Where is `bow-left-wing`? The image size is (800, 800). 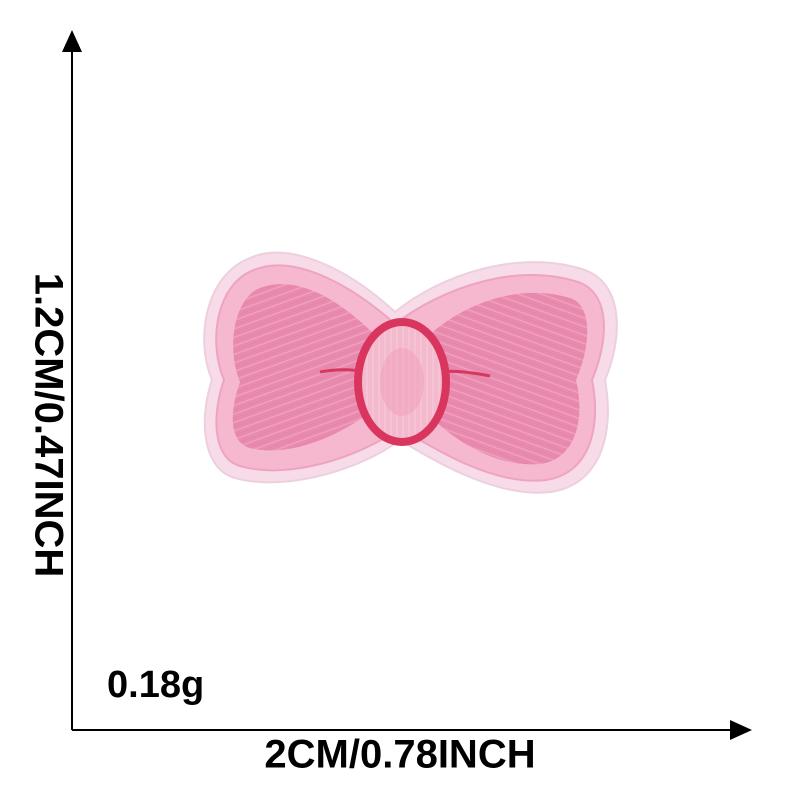
bow-left-wing is located at coordinates (305, 367).